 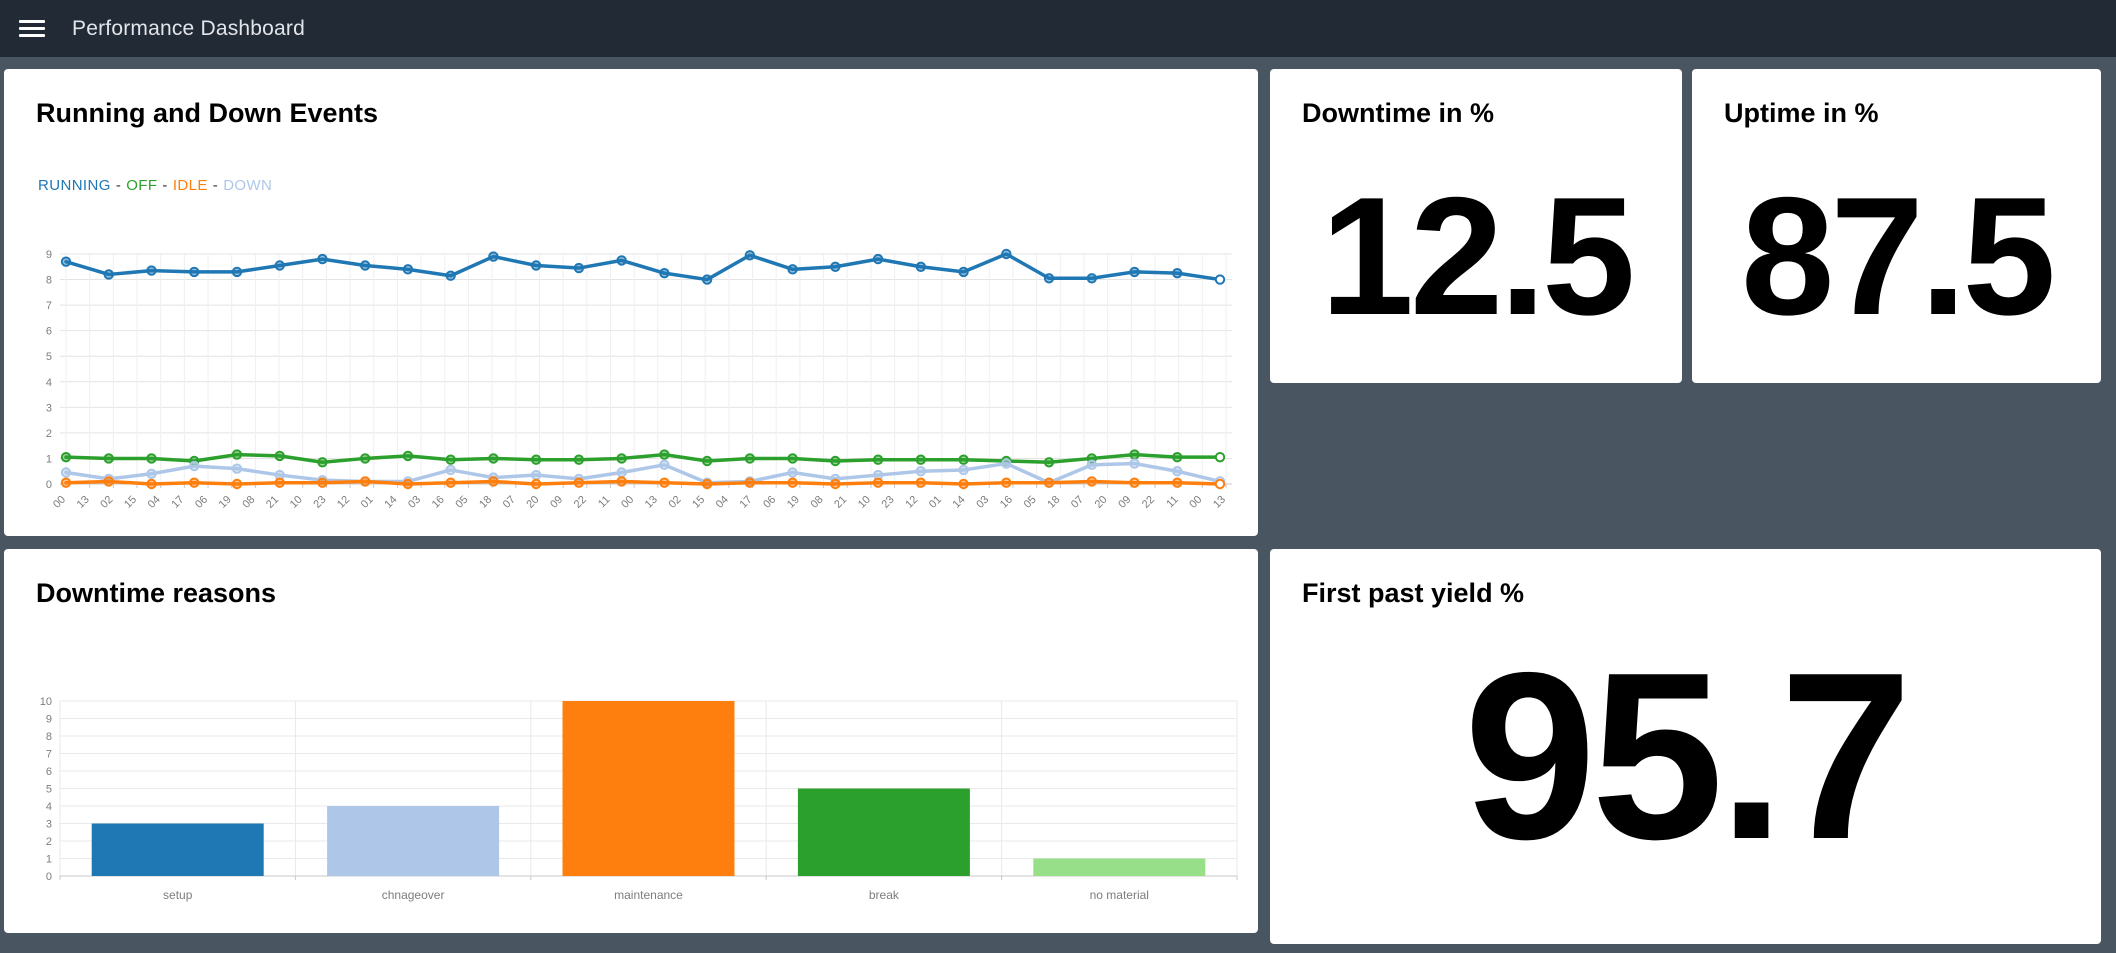 What do you see at coordinates (32, 28) in the screenshot?
I see `menu-icon` at bounding box center [32, 28].